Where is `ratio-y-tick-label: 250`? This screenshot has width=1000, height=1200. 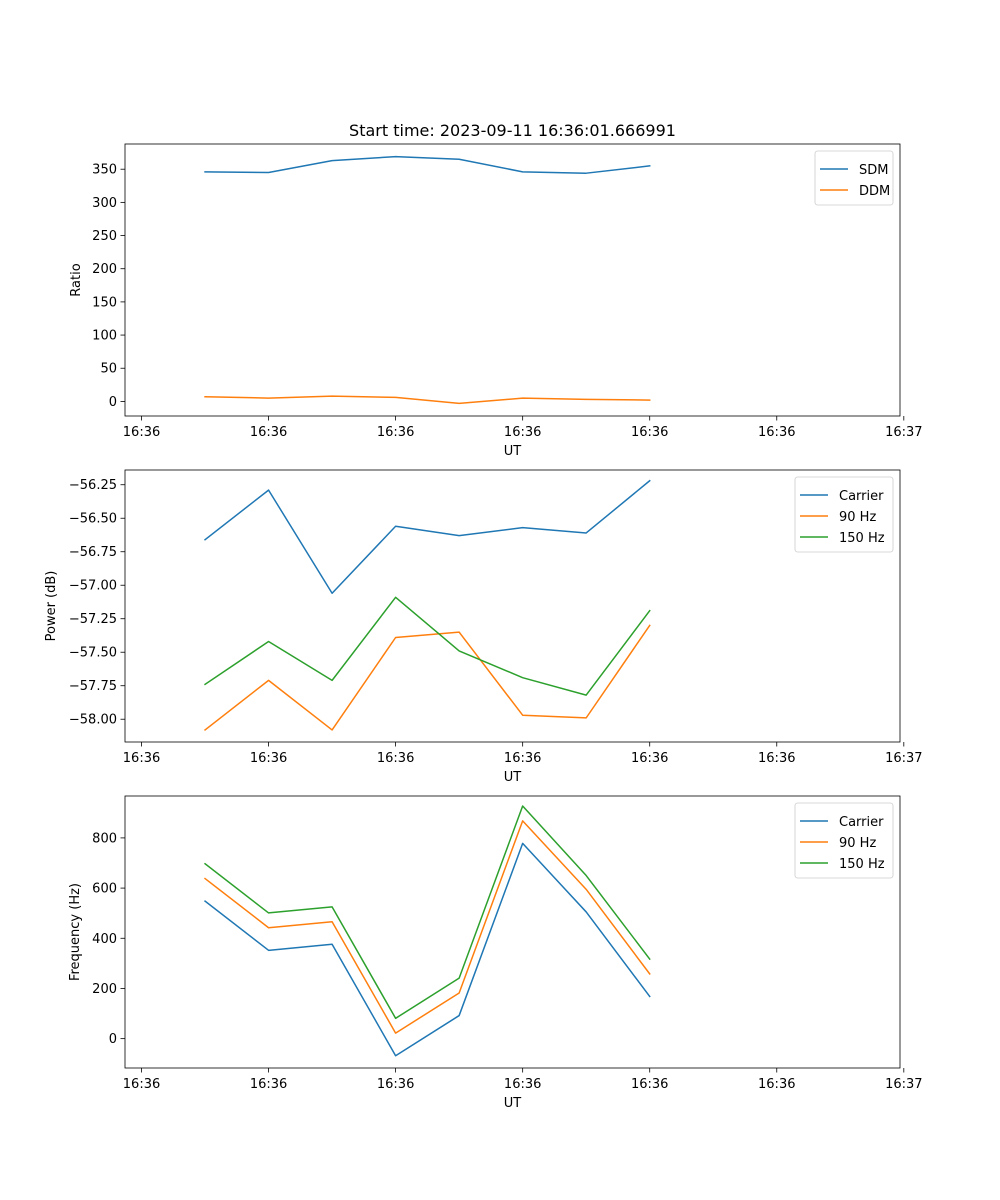
ratio-y-tick-label: 250 is located at coordinates (104, 236).